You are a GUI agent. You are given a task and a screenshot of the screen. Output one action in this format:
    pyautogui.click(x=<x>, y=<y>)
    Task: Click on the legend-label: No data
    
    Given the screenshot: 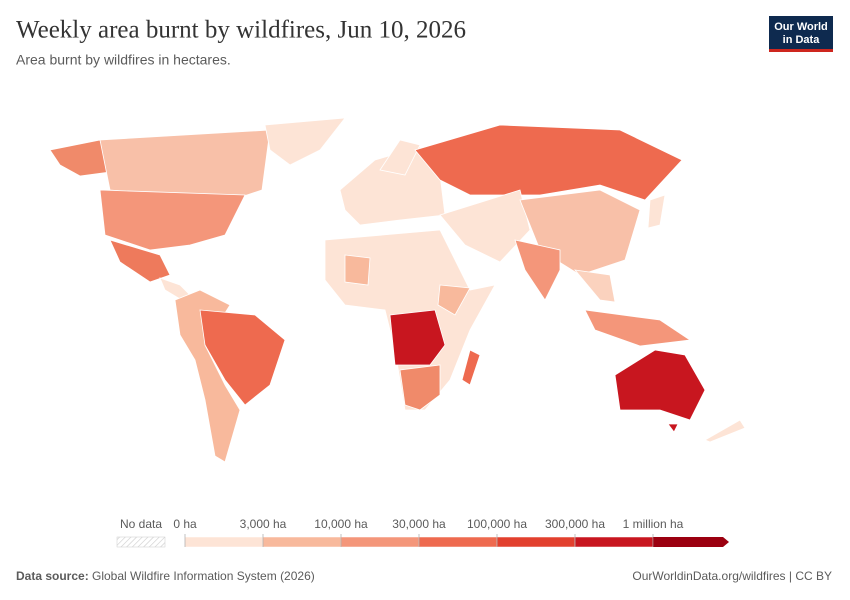 What is the action you would take?
    pyautogui.click(x=141, y=524)
    